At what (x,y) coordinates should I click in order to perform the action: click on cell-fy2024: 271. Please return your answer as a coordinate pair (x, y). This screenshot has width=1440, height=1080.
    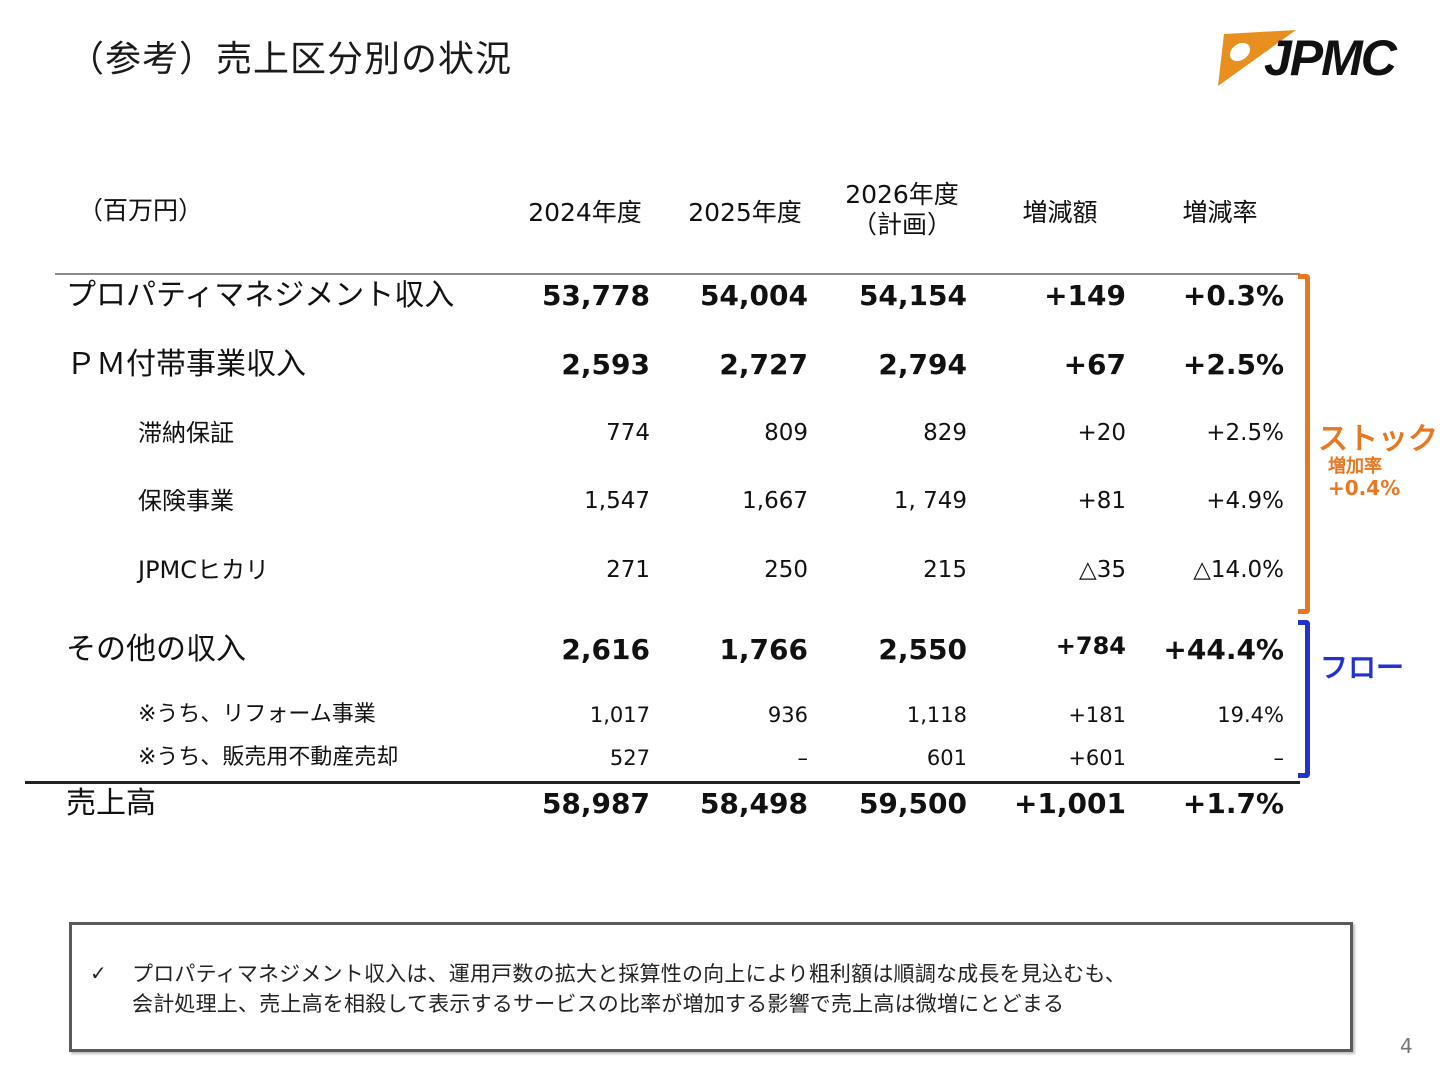
    Looking at the image, I should click on (628, 570).